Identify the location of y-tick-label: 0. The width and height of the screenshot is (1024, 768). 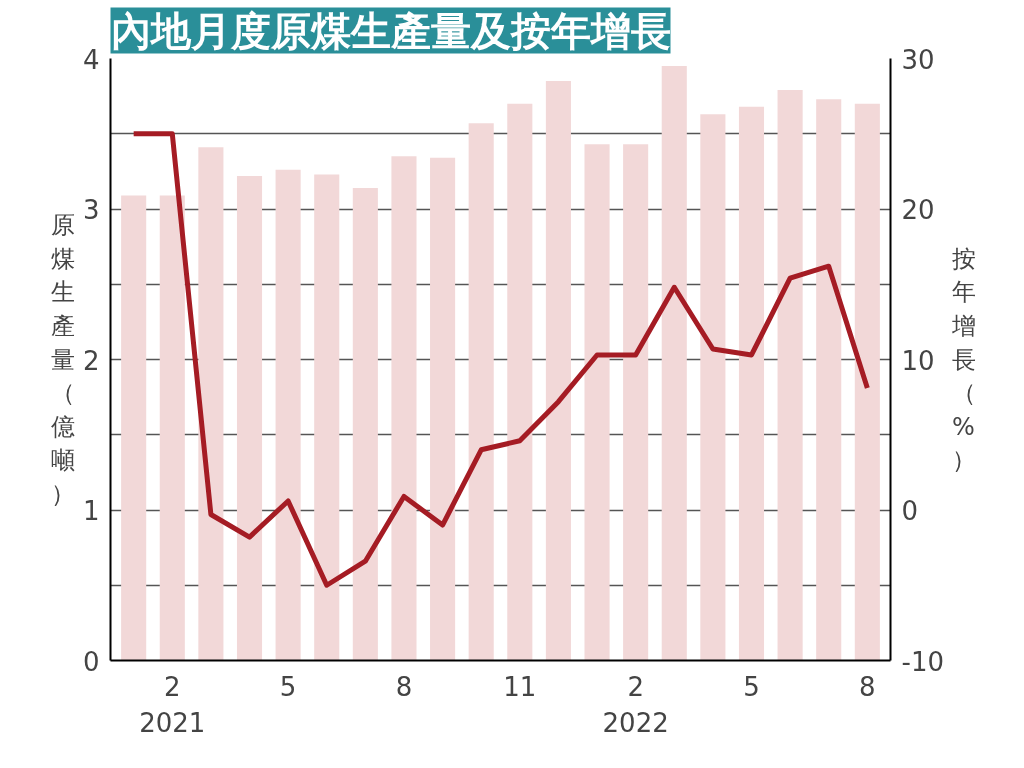
(91, 661).